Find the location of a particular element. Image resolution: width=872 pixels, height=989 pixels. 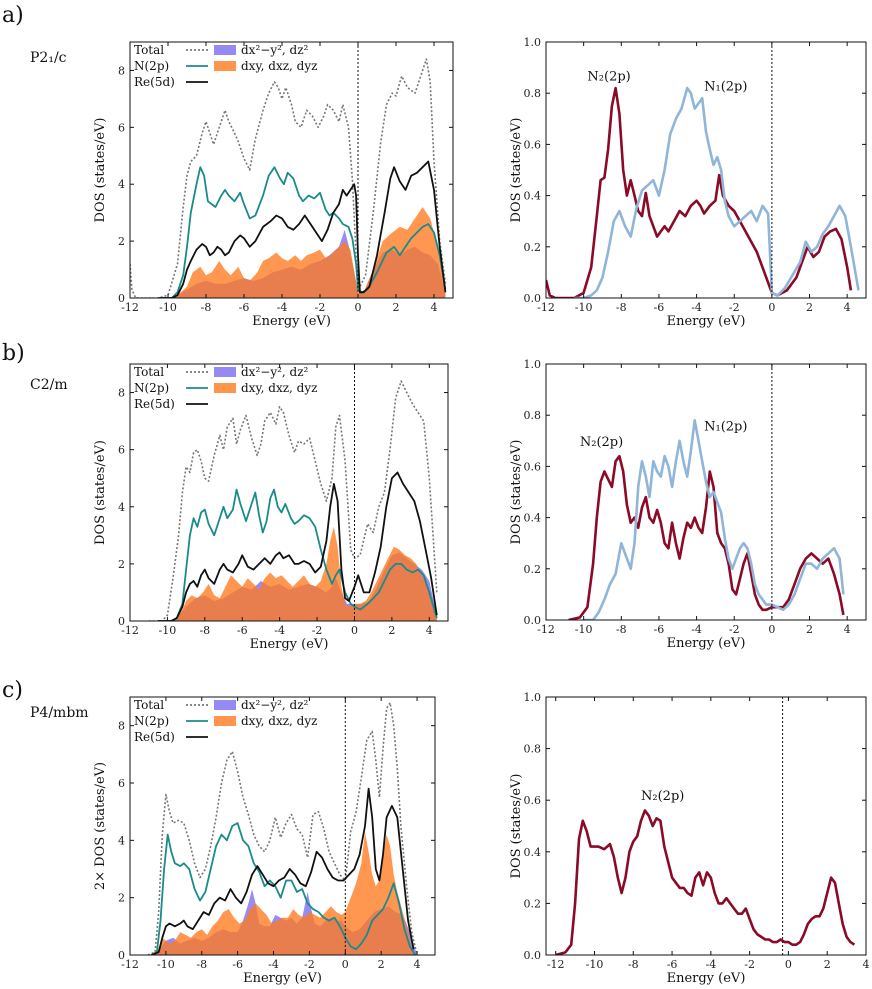

y-tick-label: 6 is located at coordinates (121, 783).